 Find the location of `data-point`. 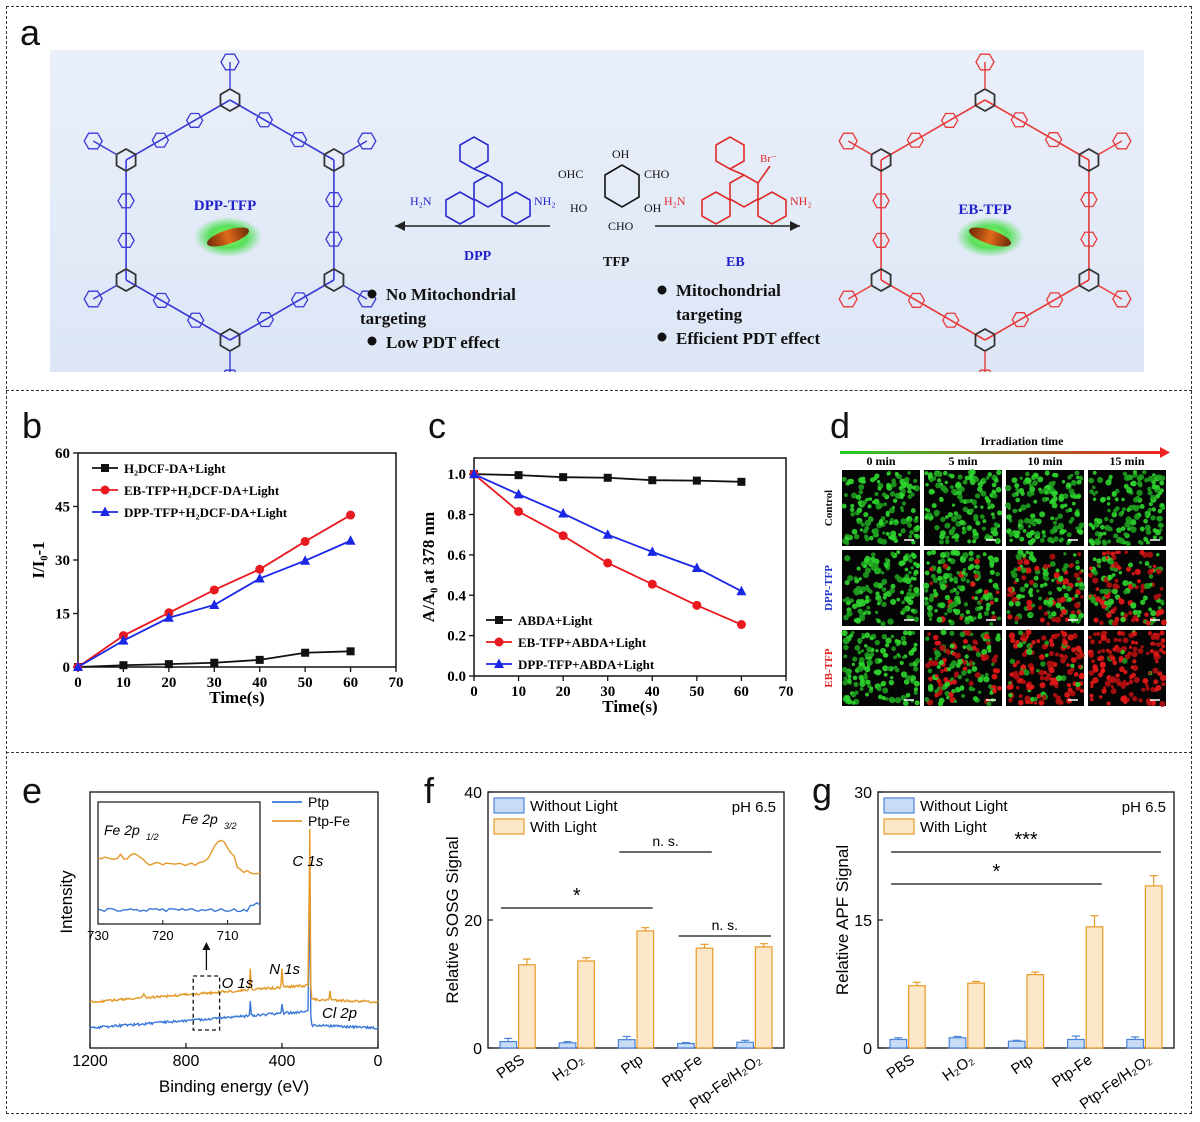

data-point is located at coordinates (305, 560).